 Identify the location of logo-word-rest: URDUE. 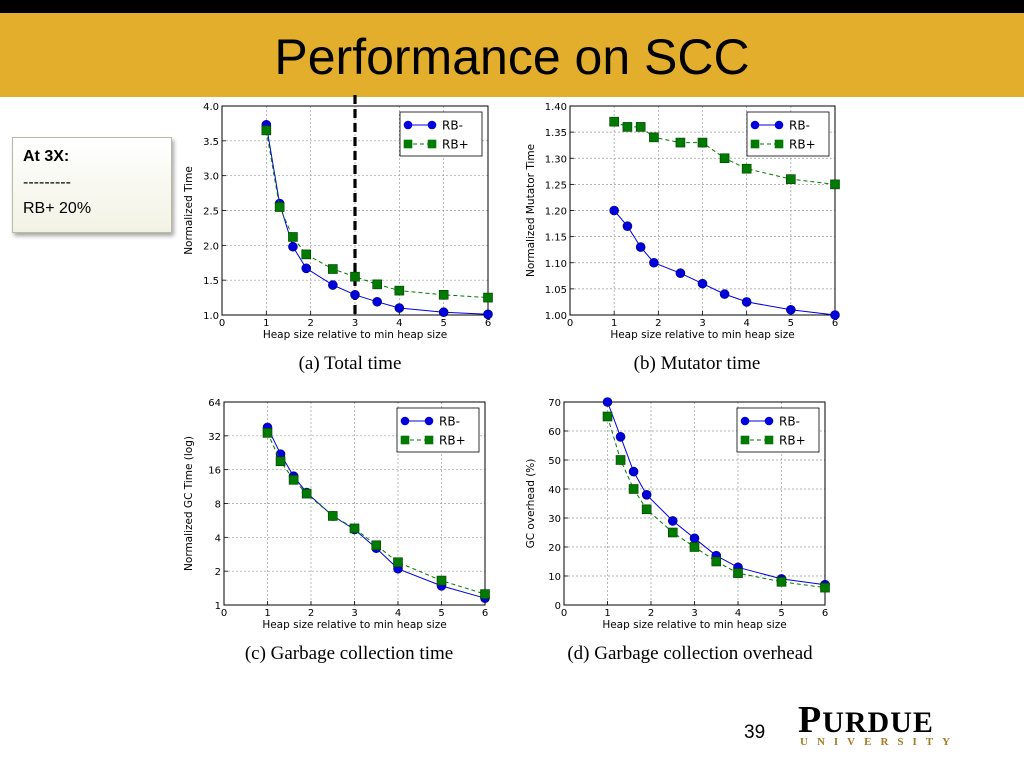
(878, 722).